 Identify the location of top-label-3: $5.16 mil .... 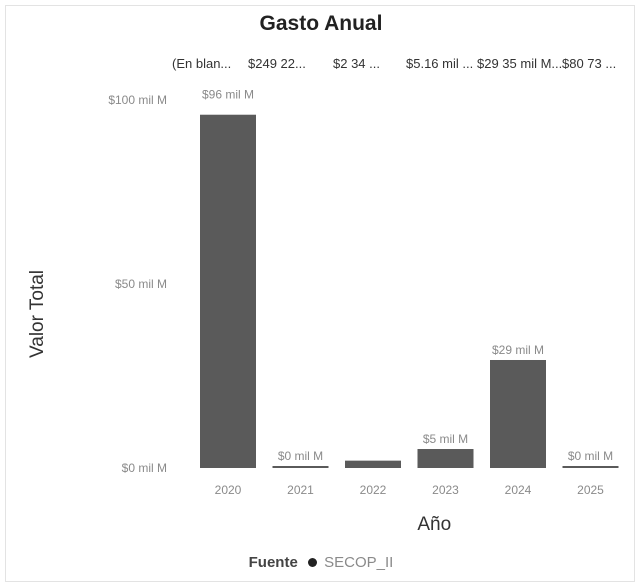
(440, 63).